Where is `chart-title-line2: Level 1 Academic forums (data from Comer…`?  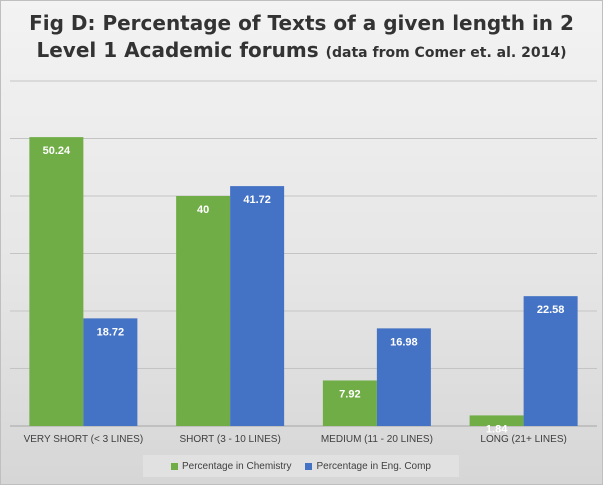
chart-title-line2: Level 1 Academic forums (data from Comer… is located at coordinates (301, 52).